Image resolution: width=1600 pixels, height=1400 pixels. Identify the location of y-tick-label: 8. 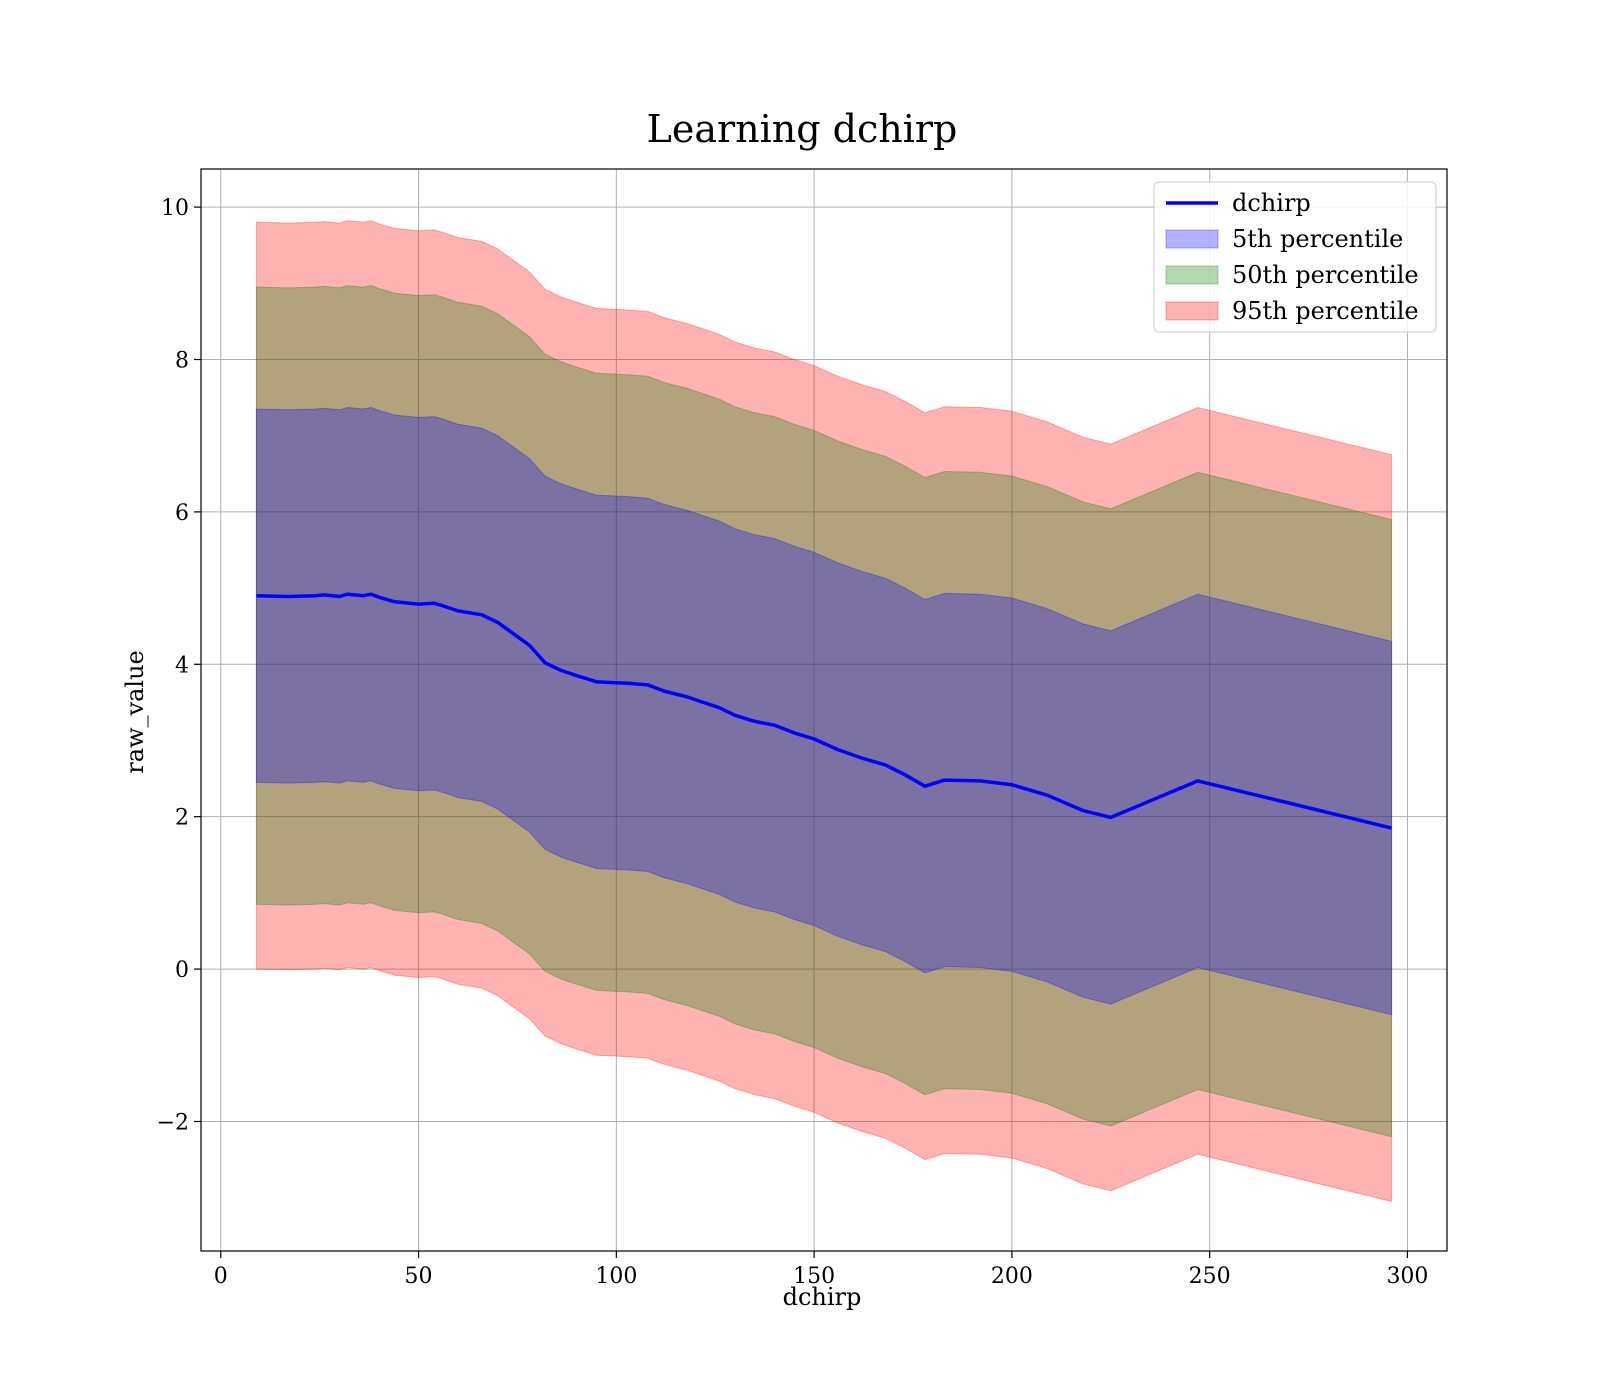
(182, 360).